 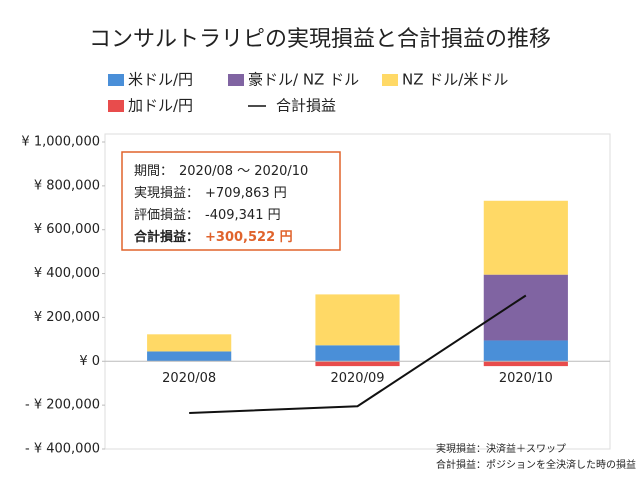 I want to click on legend-label: 加ドル/円, so click(x=160, y=106).